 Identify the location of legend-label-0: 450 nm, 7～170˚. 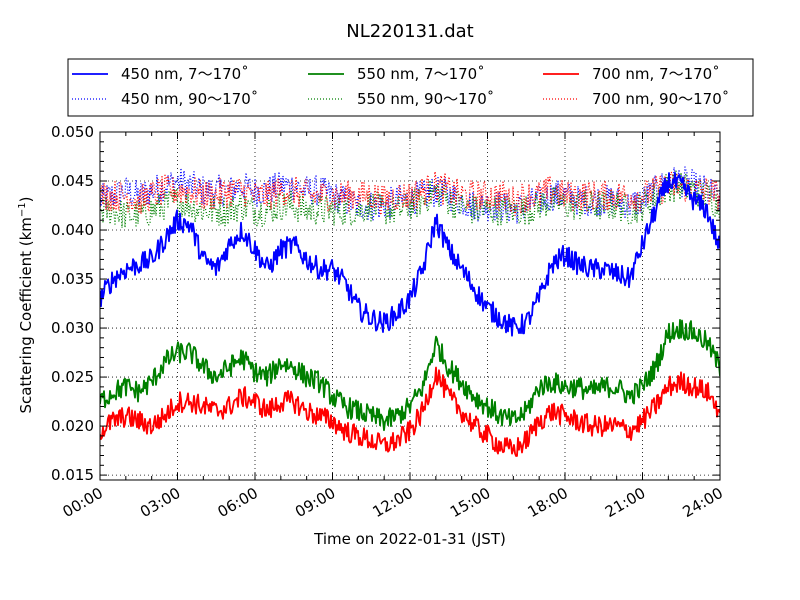
(185, 74).